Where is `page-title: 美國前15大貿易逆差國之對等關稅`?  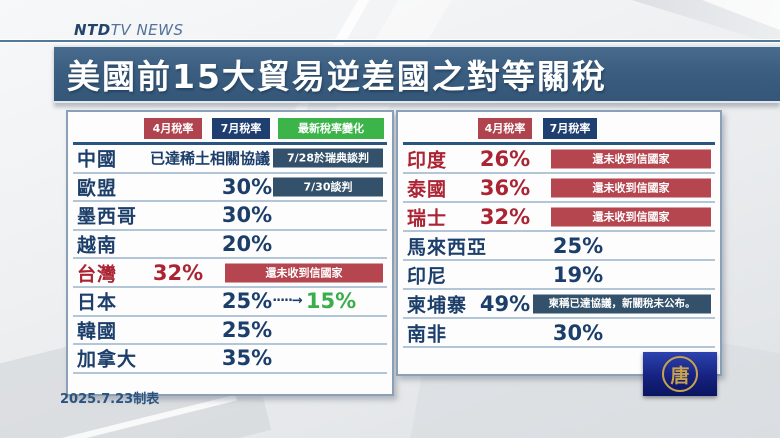
page-title: 美國前15大貿易逆差國之對等關稅 is located at coordinates (337, 76).